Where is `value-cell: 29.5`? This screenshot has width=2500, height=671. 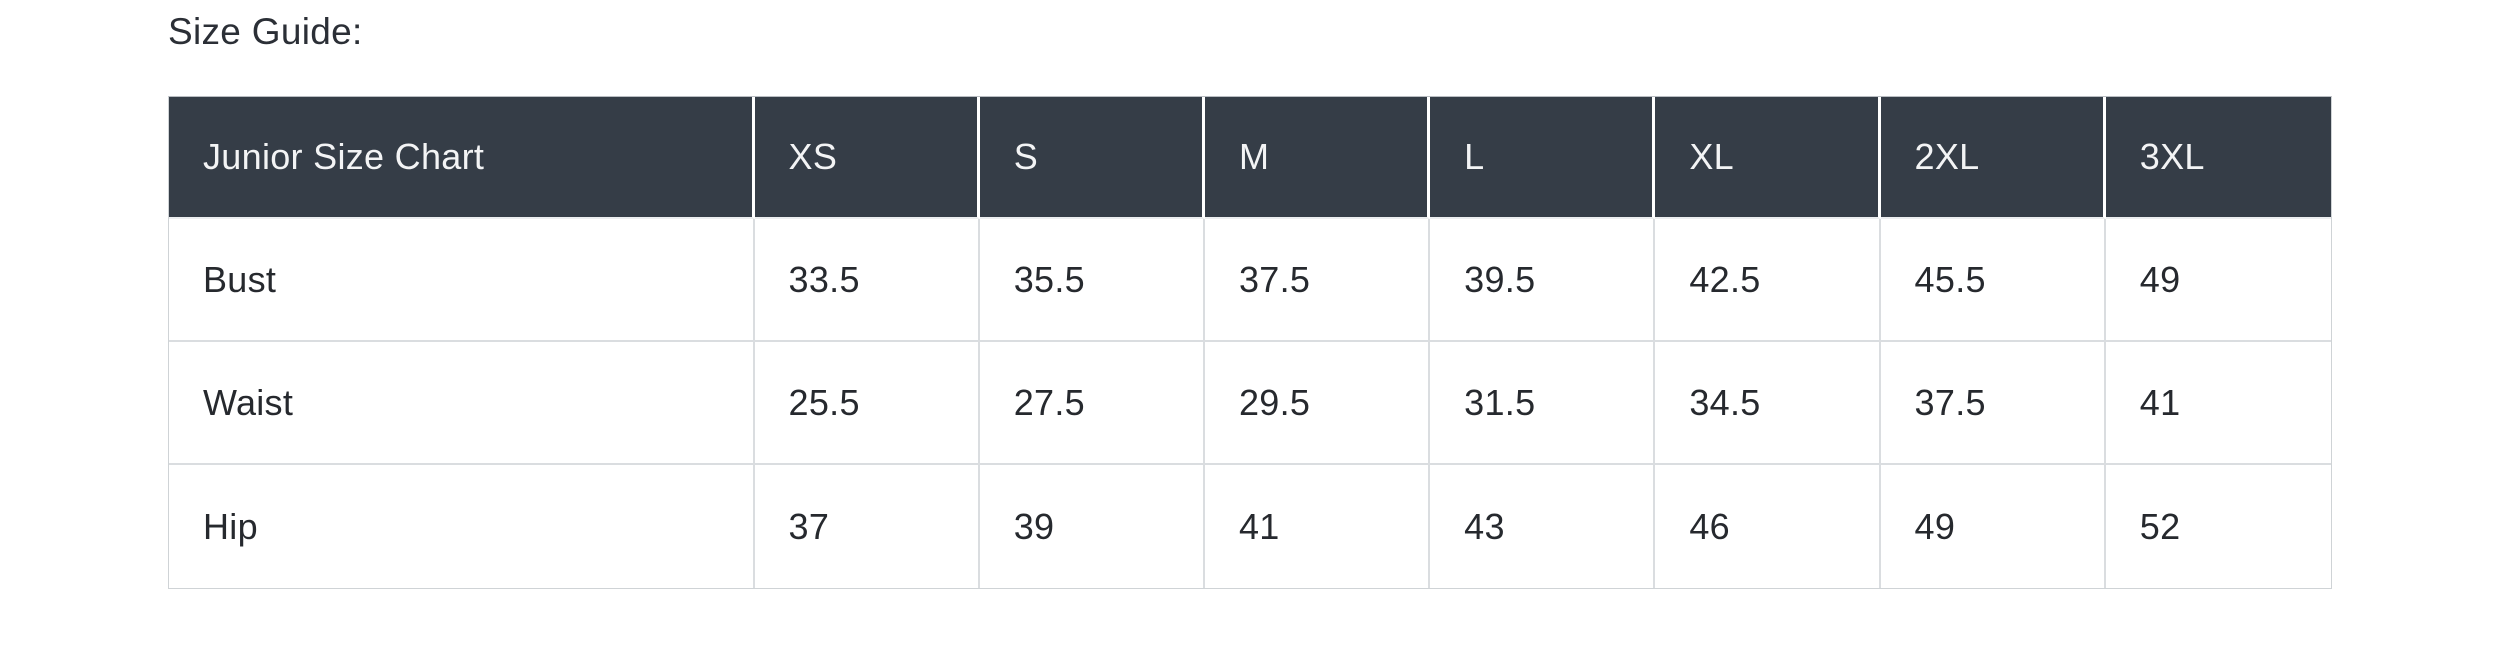 value-cell: 29.5 is located at coordinates (1317, 403).